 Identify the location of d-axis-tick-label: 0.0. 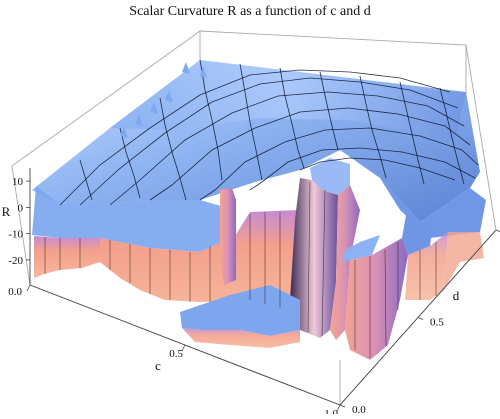
(359, 409).